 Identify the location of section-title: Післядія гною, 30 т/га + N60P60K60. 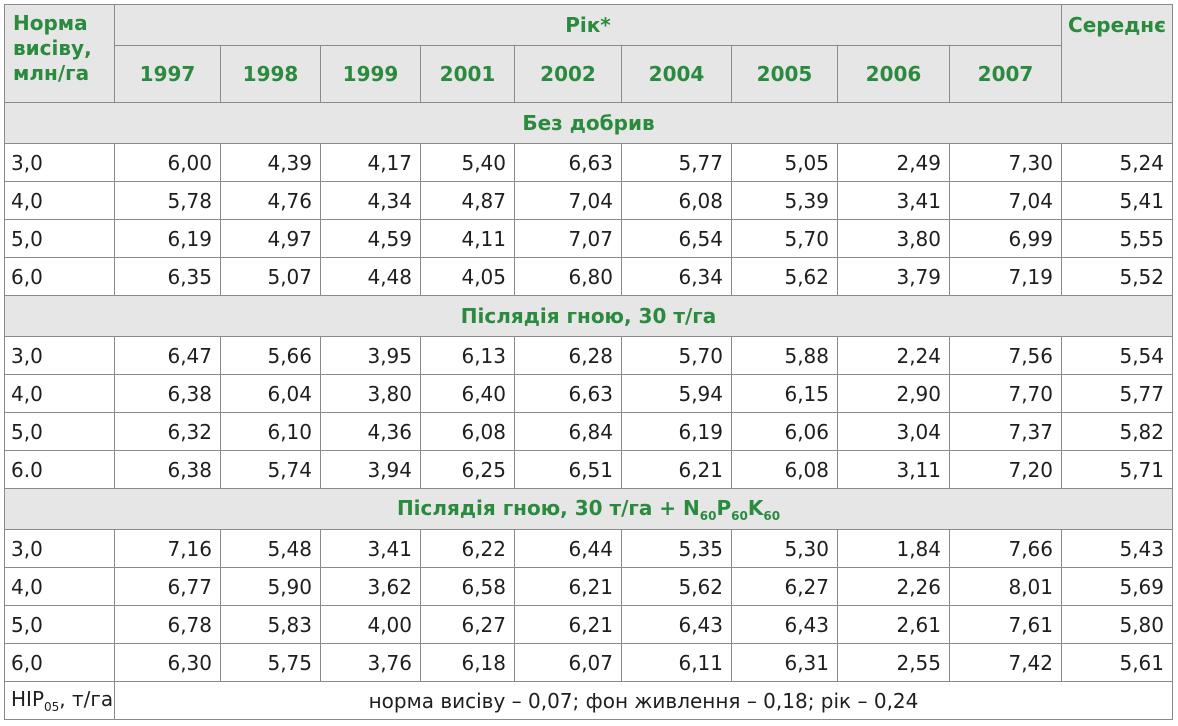
(588, 509).